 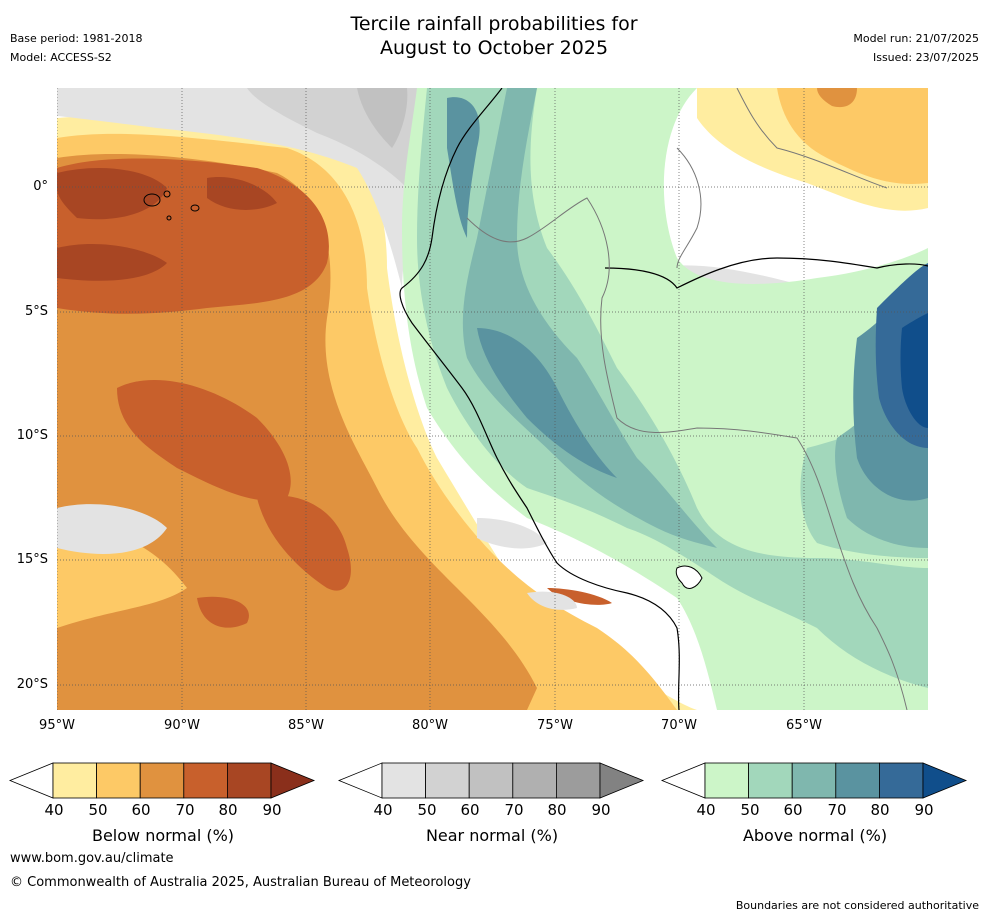 I want to click on near-tick-90: 90, so click(x=601, y=810).